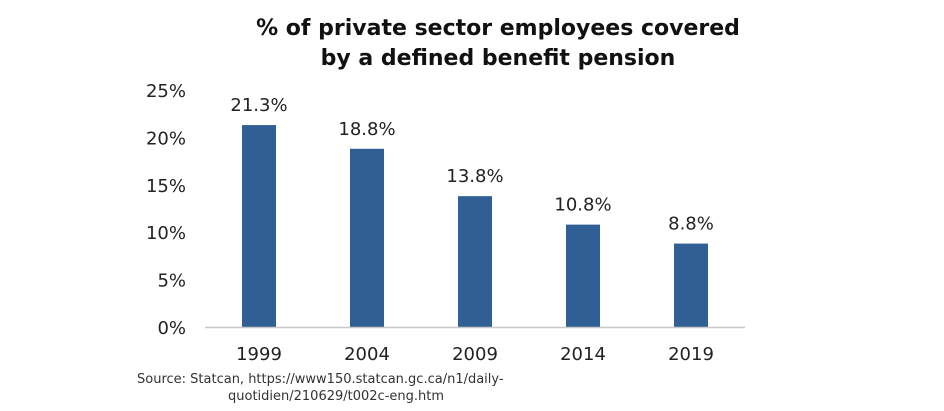 The height and width of the screenshot is (411, 944). What do you see at coordinates (166, 210) in the screenshot?
I see `y-axis: 0% 5% 10% 15% 20% 25%` at bounding box center [166, 210].